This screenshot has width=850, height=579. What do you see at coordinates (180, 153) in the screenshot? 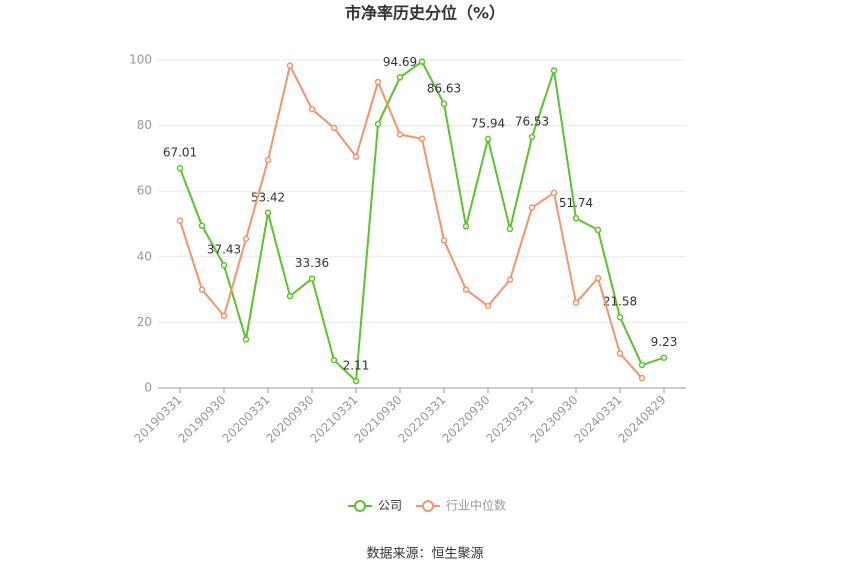
I see `data-label: 67.01` at bounding box center [180, 153].